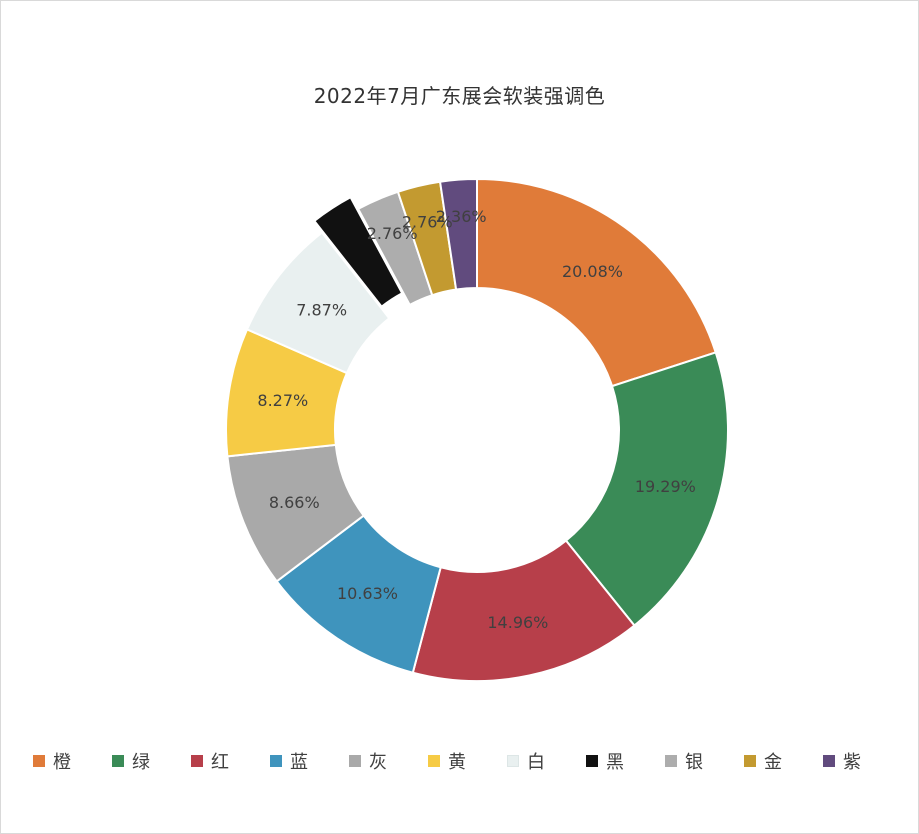 The width and height of the screenshot is (919, 834). What do you see at coordinates (461, 216) in the screenshot?
I see `data-label-紫: 2.36%` at bounding box center [461, 216].